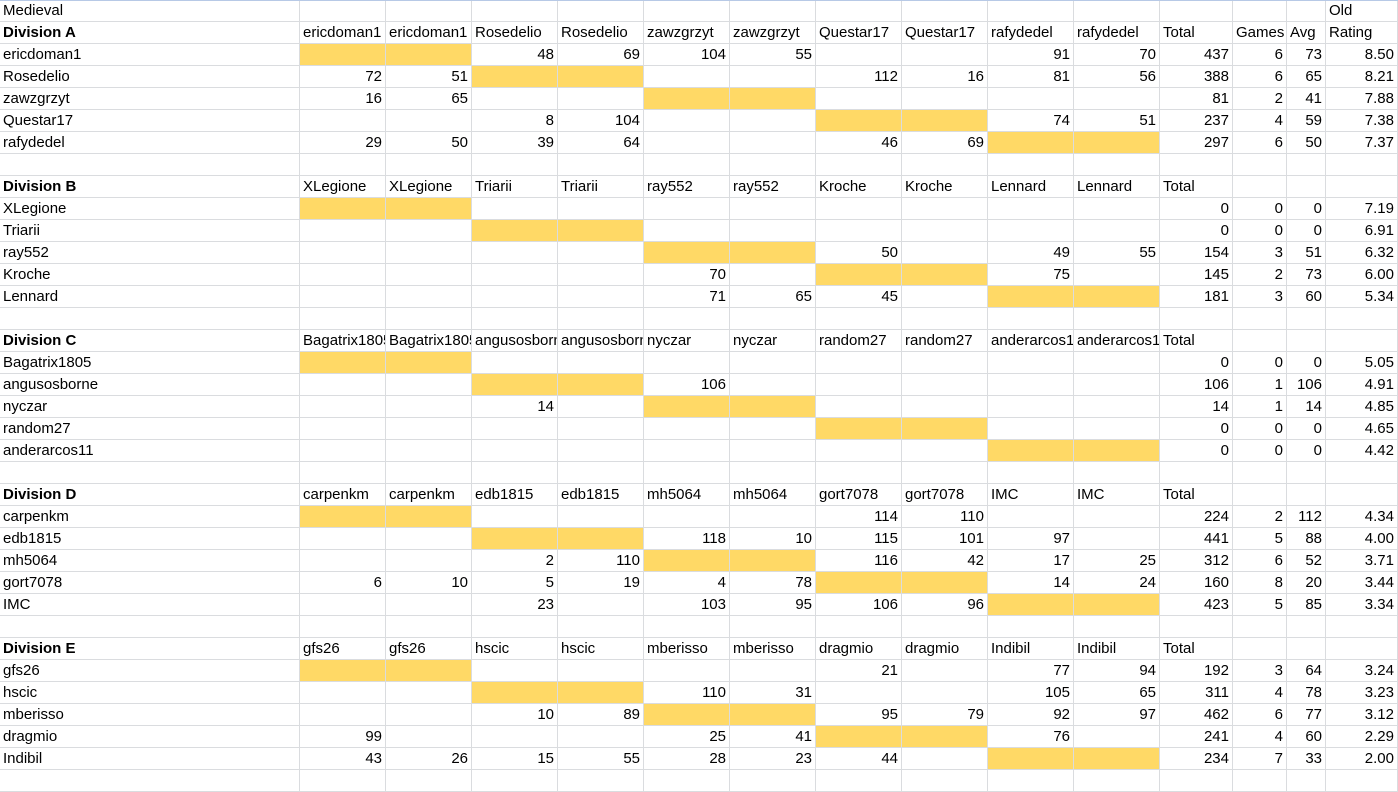  Describe the element at coordinates (150, 275) in the screenshot. I see `player-name-cell: Kroche` at that location.